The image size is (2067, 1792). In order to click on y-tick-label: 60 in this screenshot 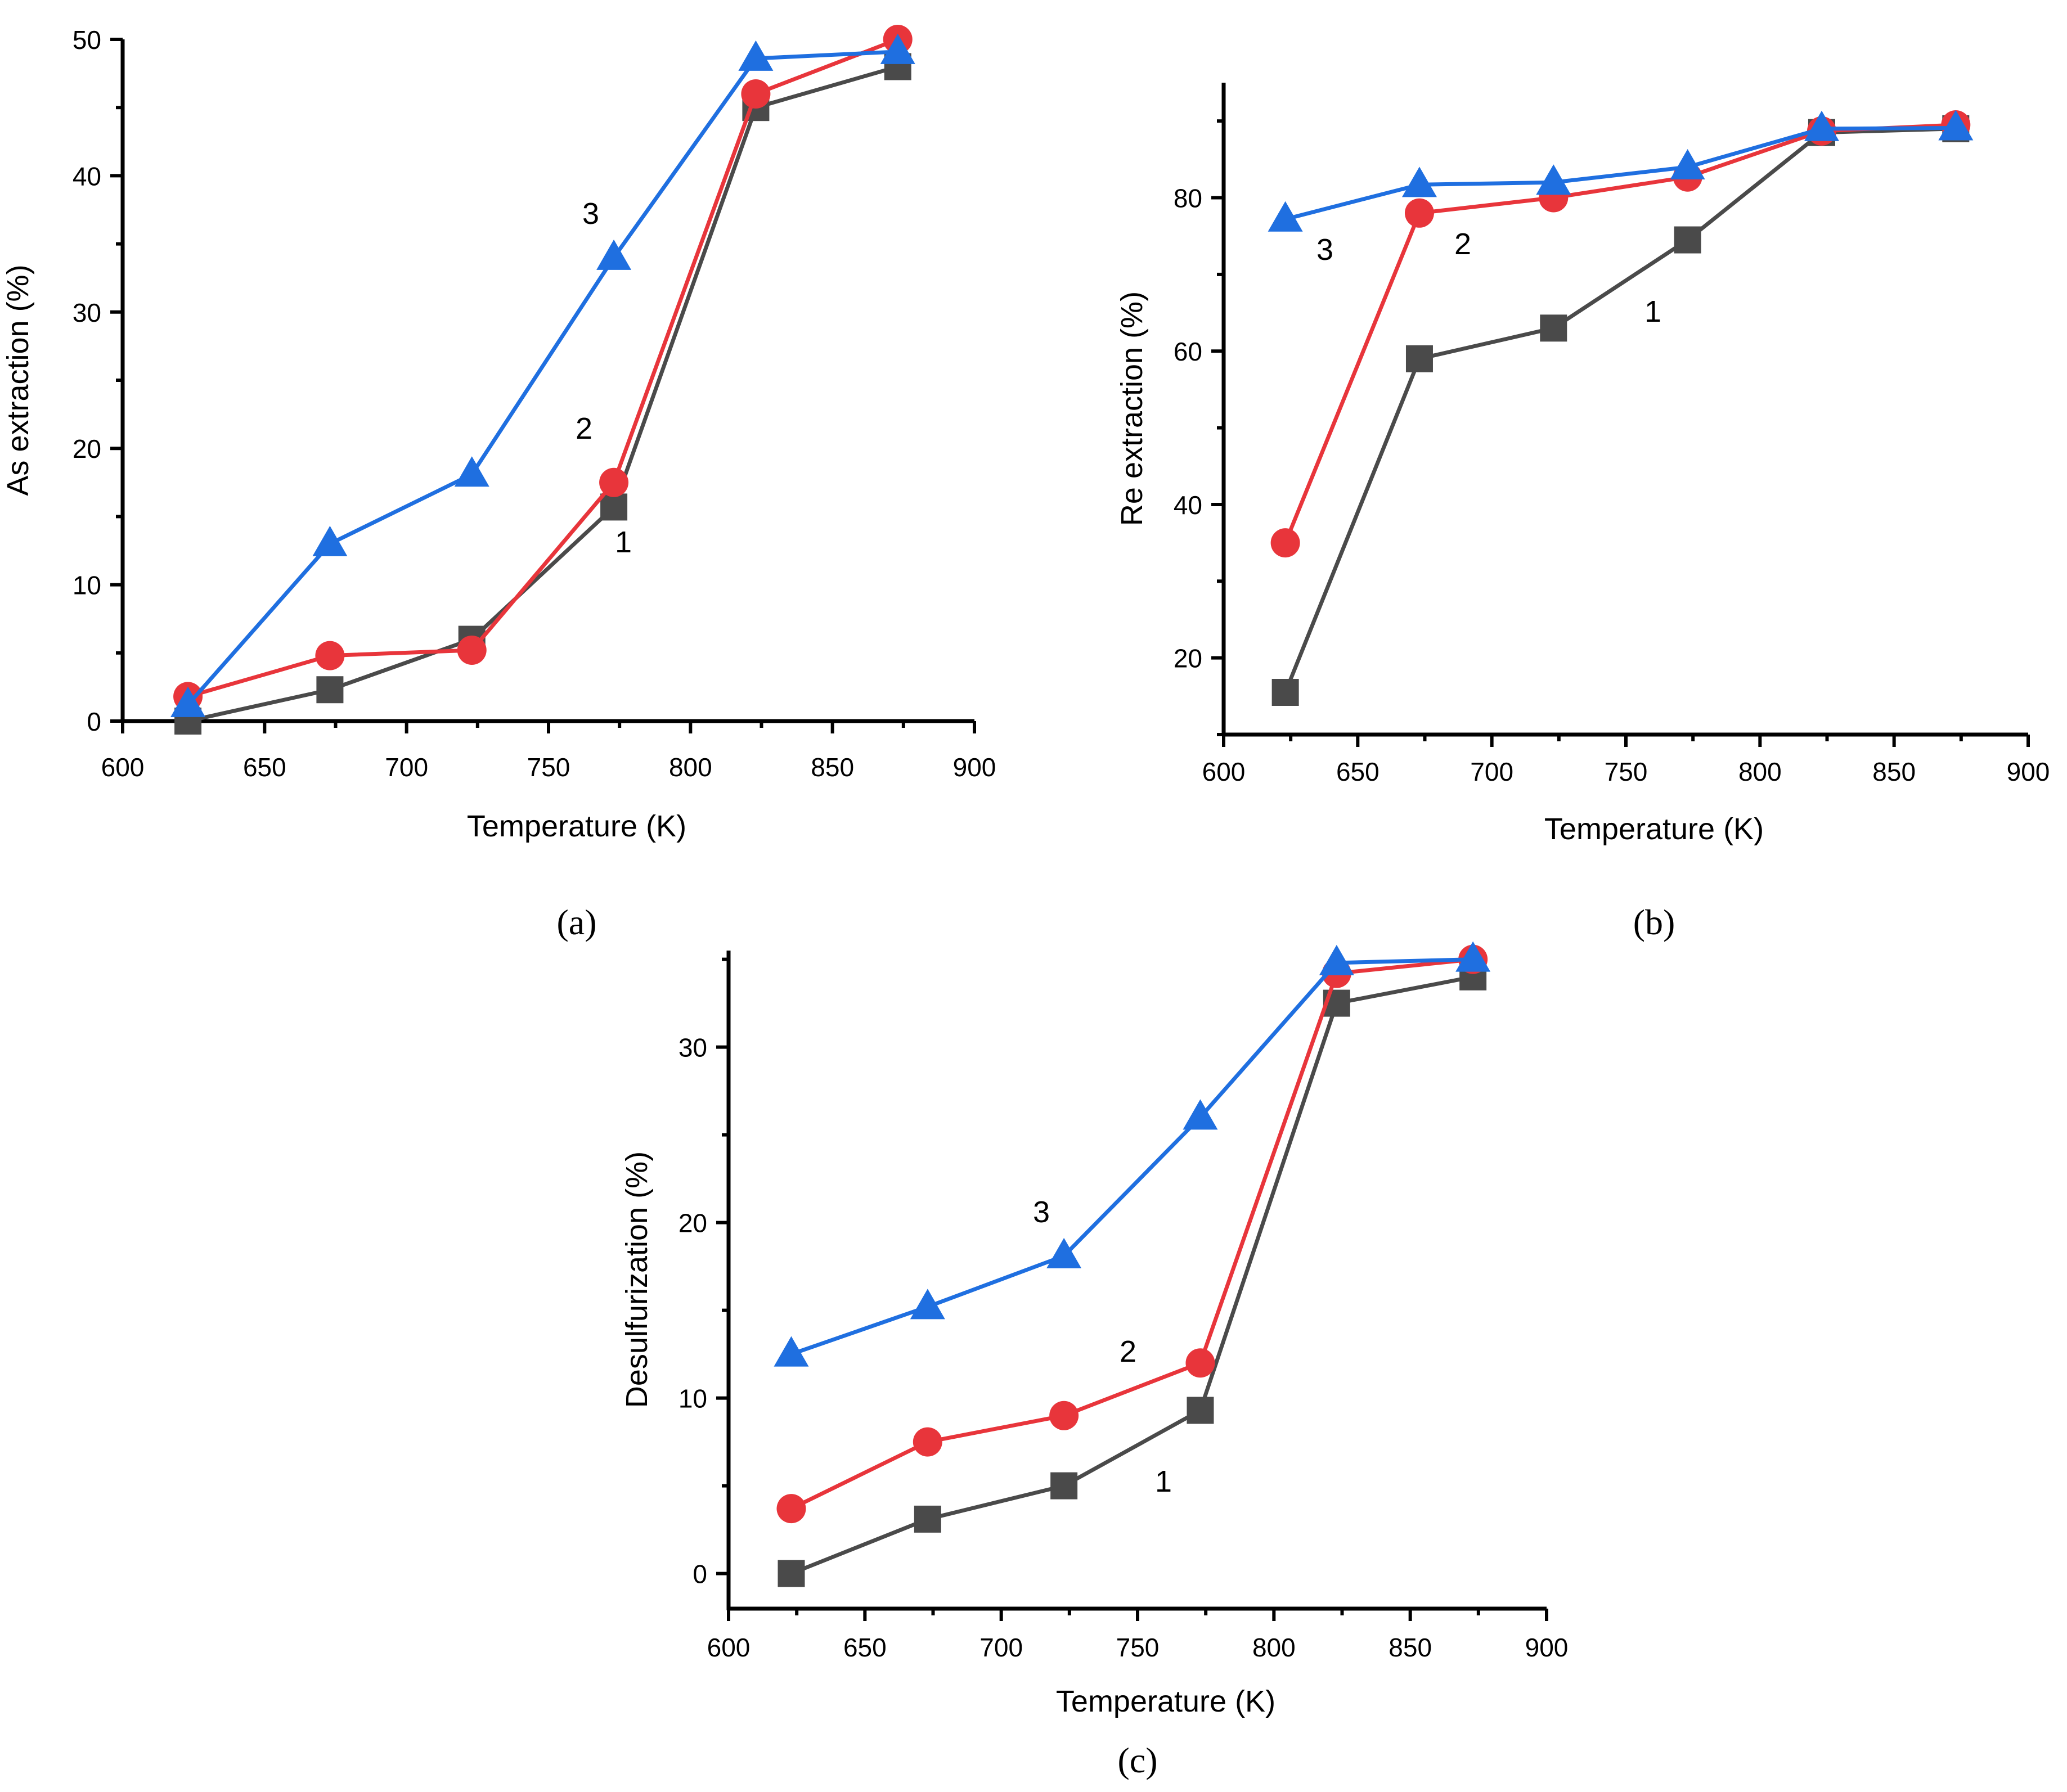, I will do `click(1188, 351)`.